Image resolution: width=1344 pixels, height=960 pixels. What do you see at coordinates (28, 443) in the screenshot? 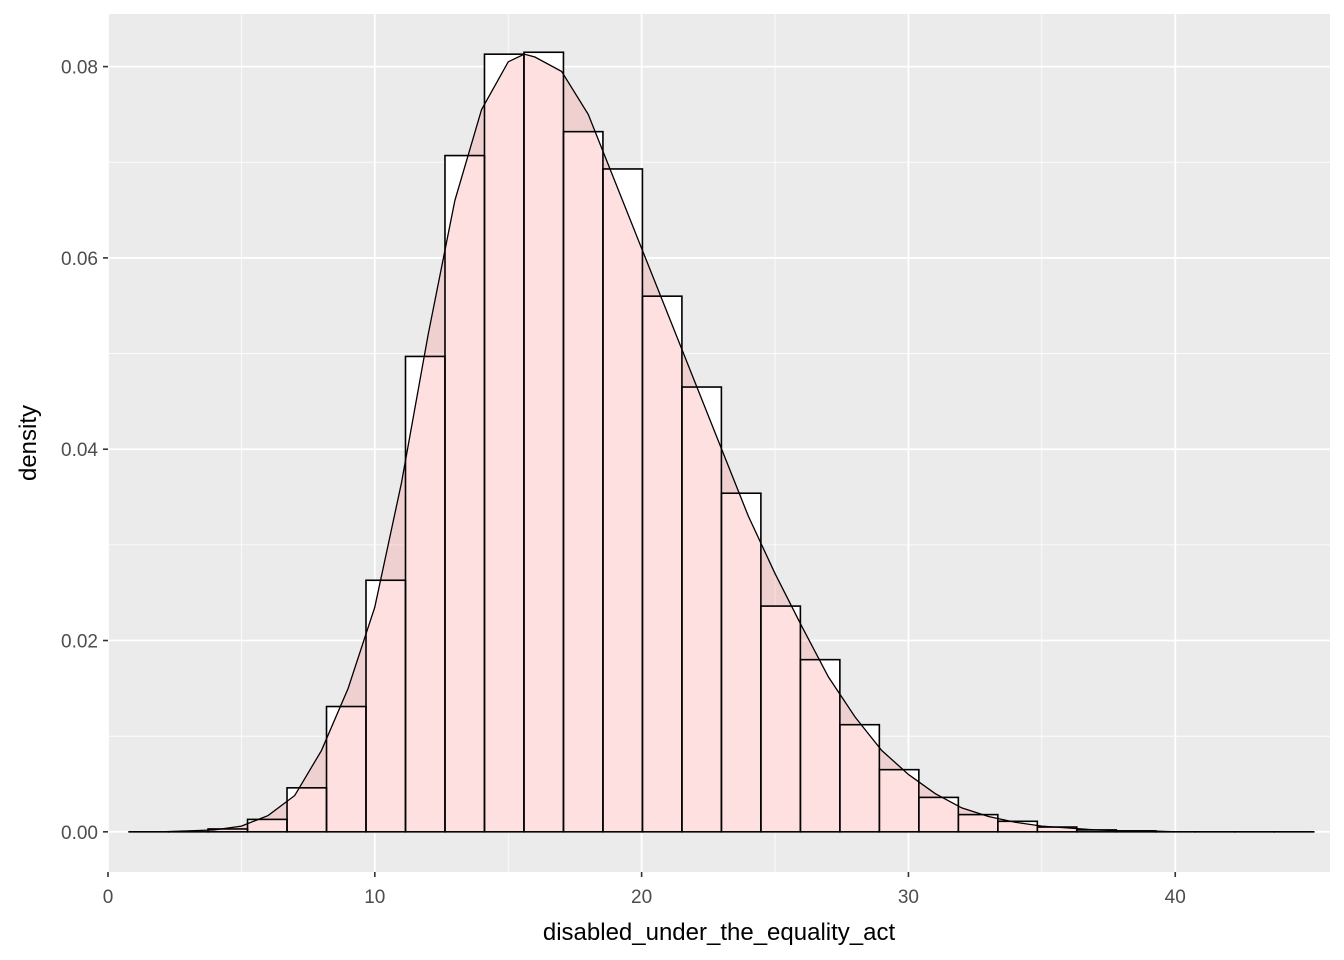
I see `y-axis-title: density` at bounding box center [28, 443].